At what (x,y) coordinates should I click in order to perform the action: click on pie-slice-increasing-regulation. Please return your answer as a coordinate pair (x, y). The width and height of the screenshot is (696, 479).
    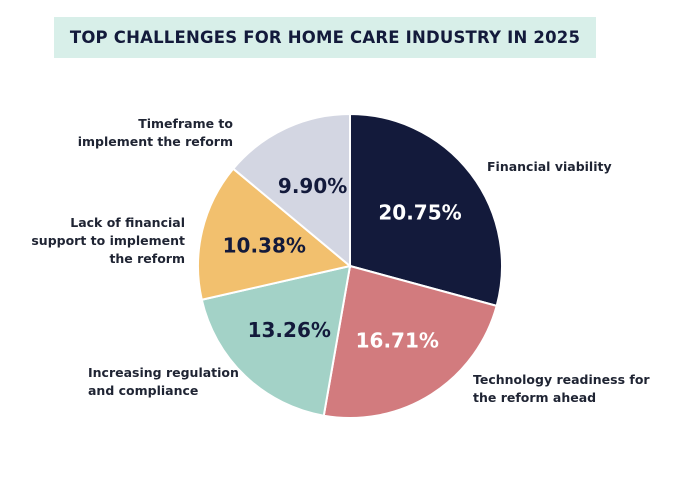
    Looking at the image, I should click on (276, 340).